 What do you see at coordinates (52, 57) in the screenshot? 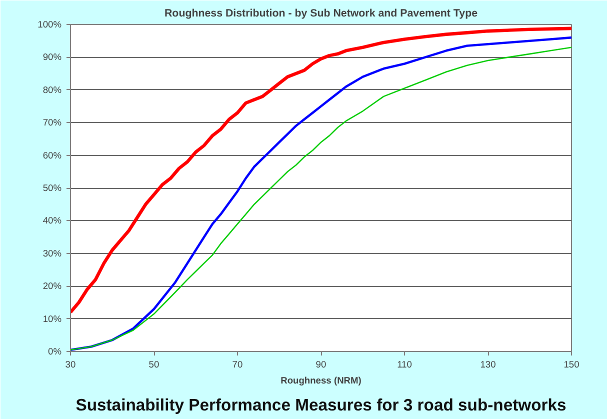
I see `y-tick-label: 90%` at bounding box center [52, 57].